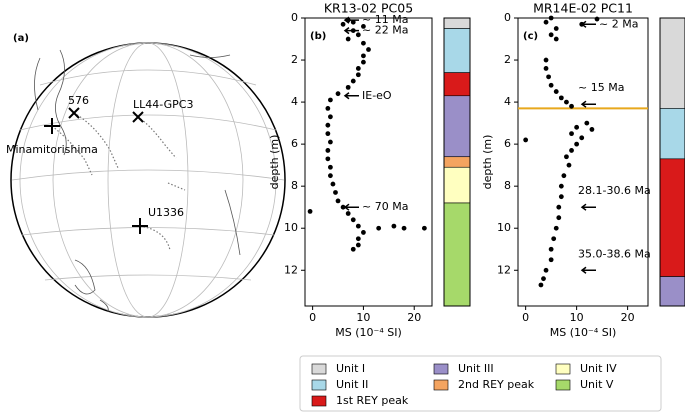 This screenshot has height=415, width=685. What do you see at coordinates (507, 143) in the screenshot?
I see `y-tick-label: 6` at bounding box center [507, 143].